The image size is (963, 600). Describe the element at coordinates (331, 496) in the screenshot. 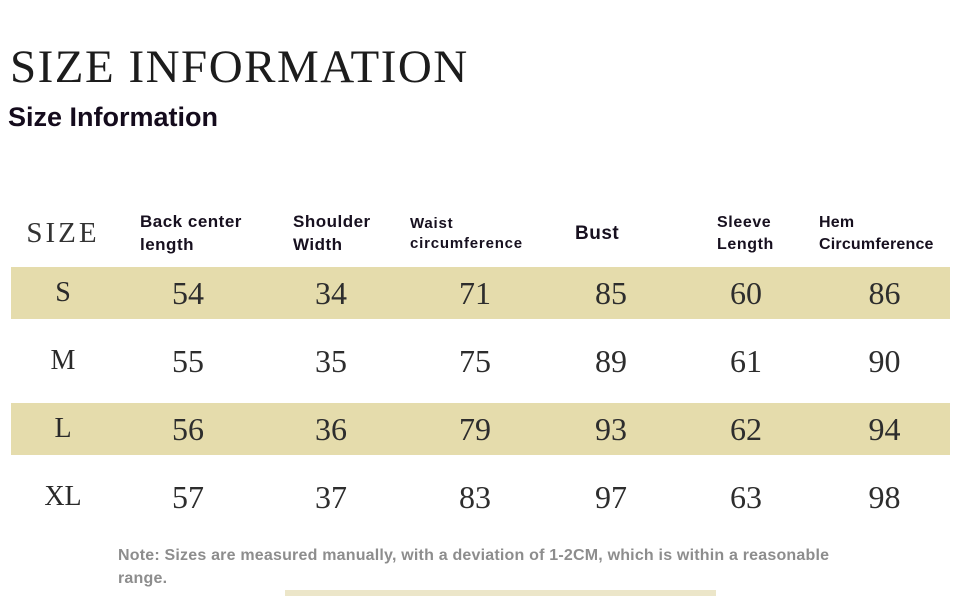

I see `value-cell: 37` at that location.